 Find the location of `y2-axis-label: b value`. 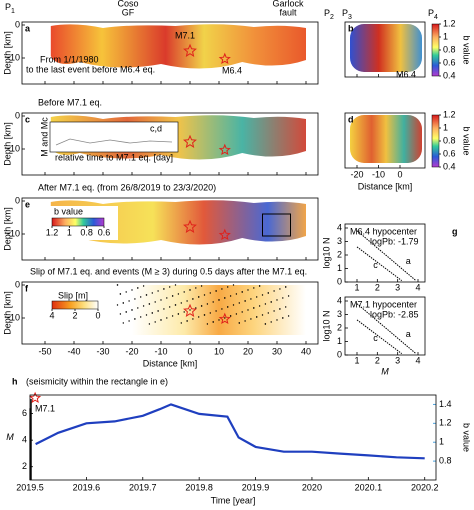

y2-axis-label: b value is located at coordinates (467, 437).